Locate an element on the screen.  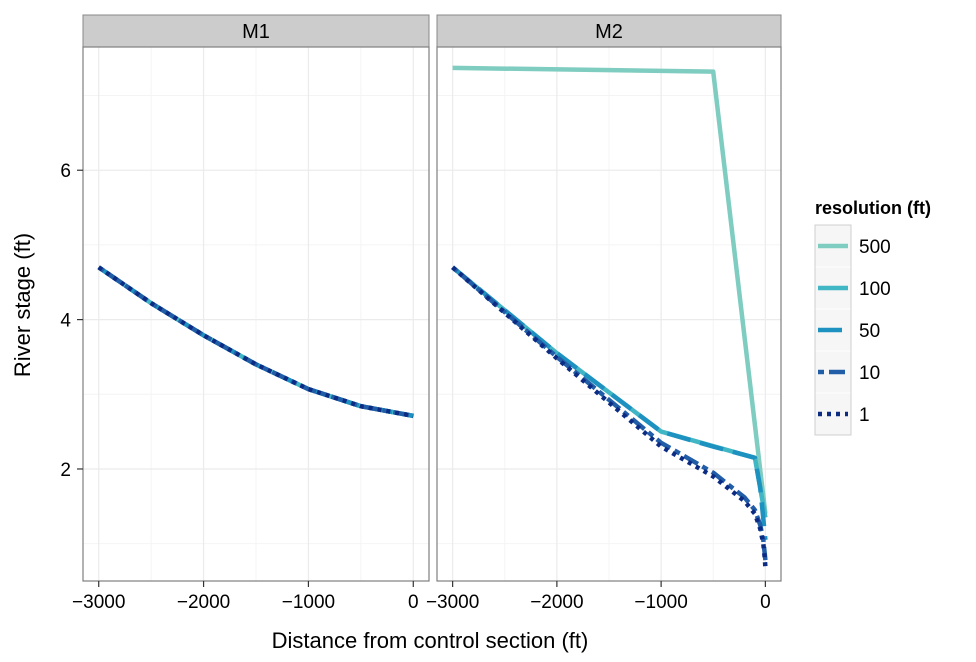
y-tick-label: 4 is located at coordinates (65, 321).